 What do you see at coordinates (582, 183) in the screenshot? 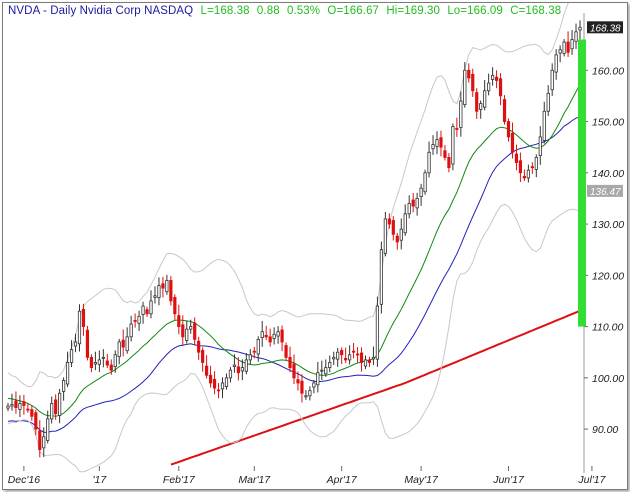
I see `green-range-bar` at bounding box center [582, 183].